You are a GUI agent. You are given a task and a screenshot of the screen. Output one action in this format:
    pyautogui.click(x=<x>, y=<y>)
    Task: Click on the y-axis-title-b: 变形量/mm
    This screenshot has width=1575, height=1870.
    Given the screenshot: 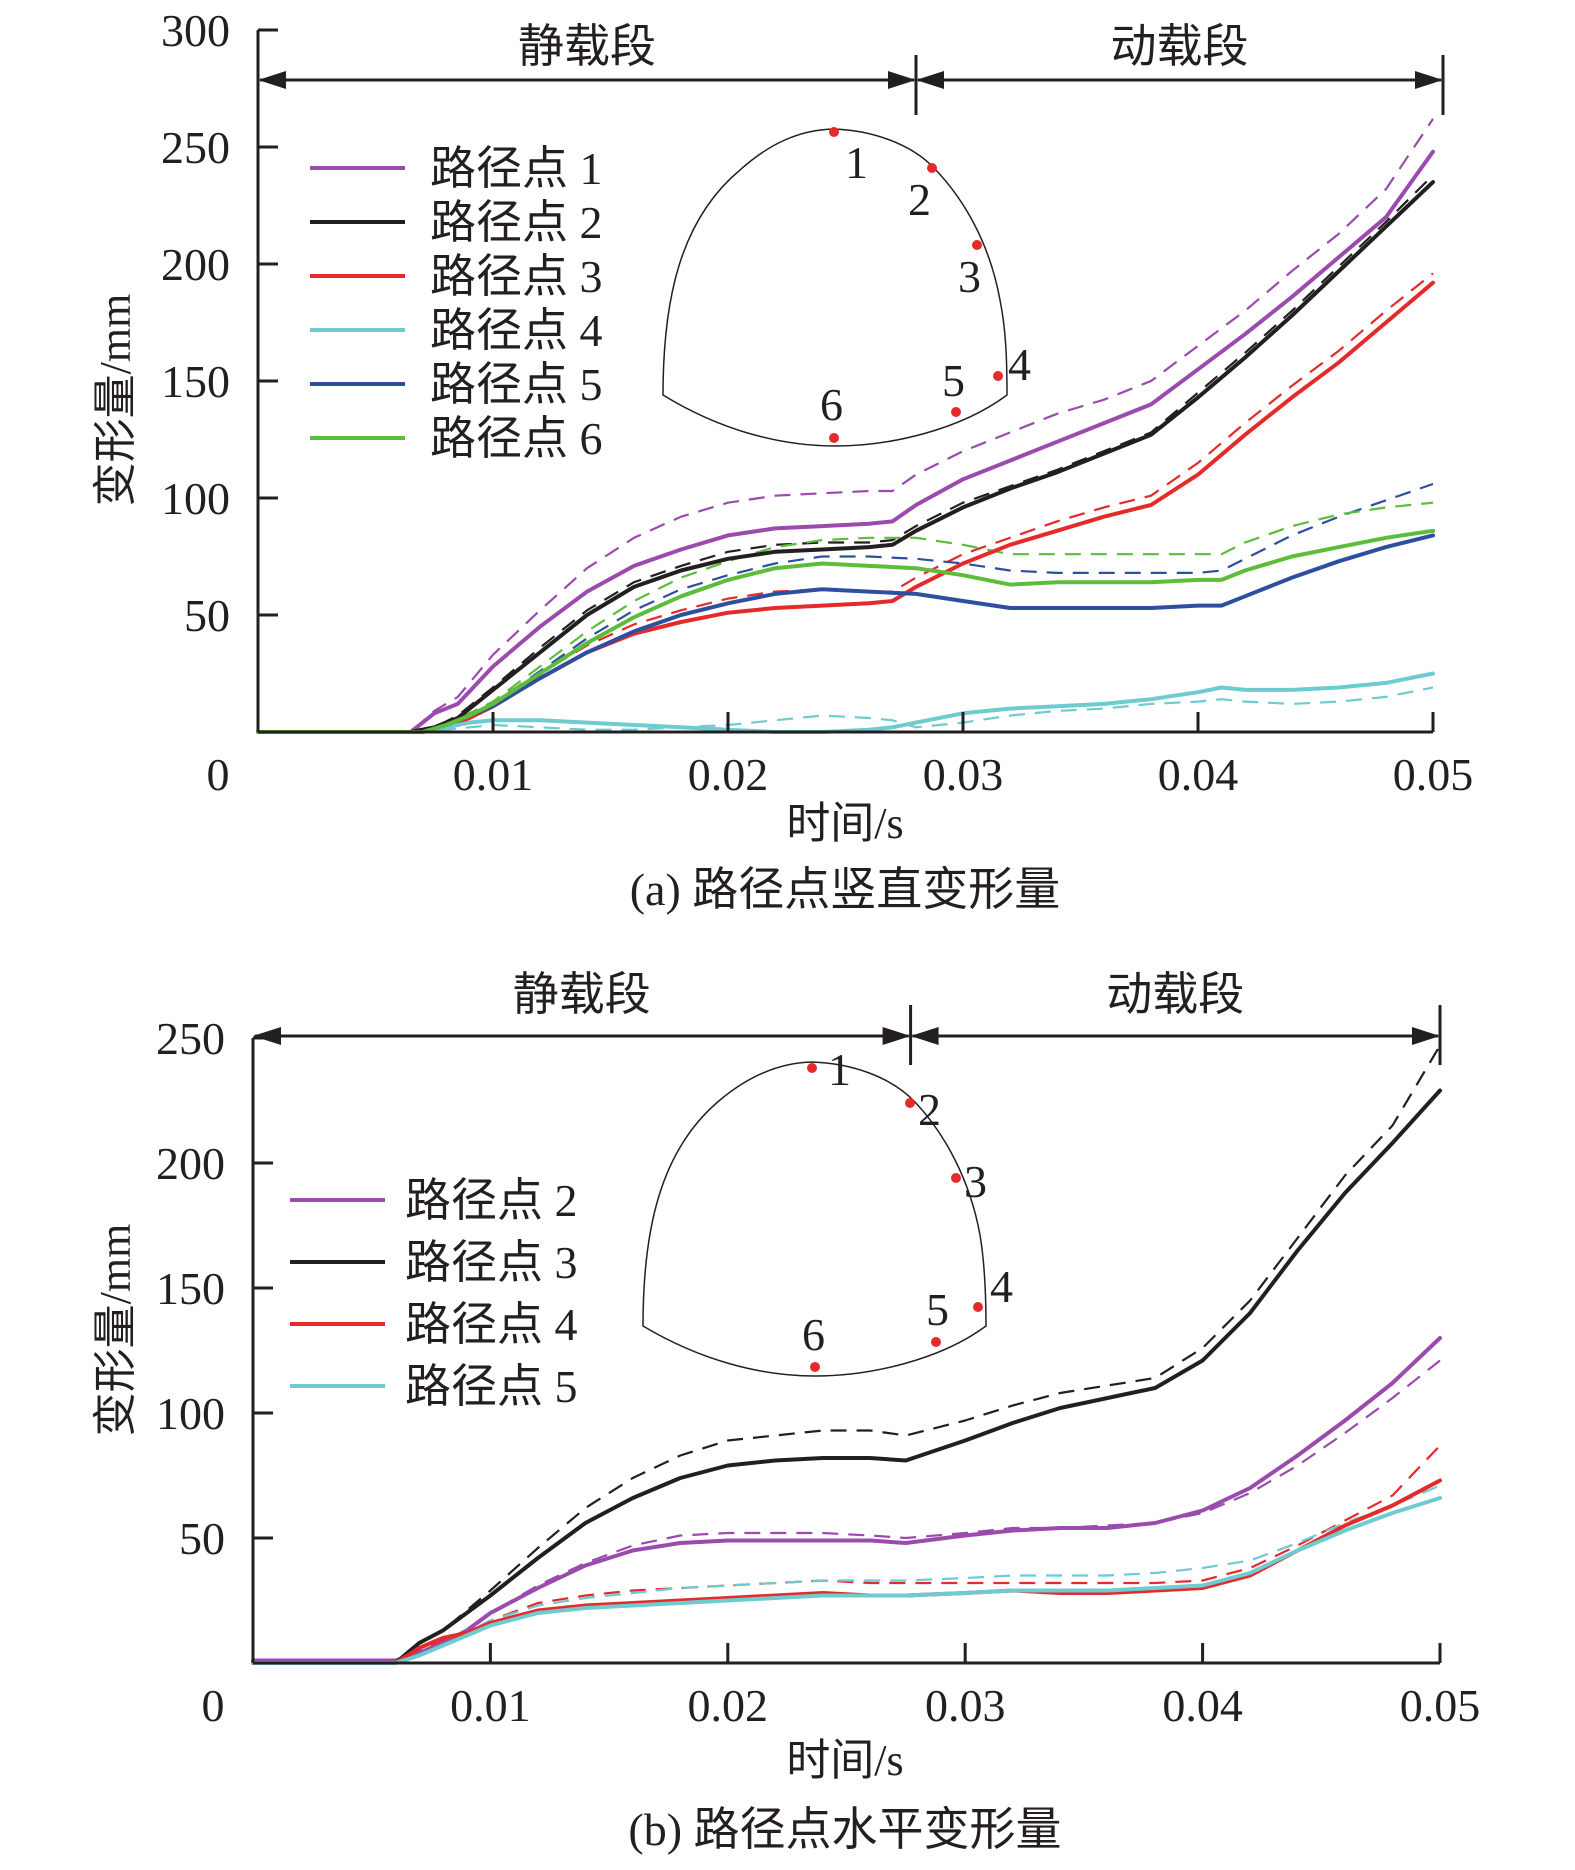 What is the action you would take?
    pyautogui.click(x=115, y=1330)
    